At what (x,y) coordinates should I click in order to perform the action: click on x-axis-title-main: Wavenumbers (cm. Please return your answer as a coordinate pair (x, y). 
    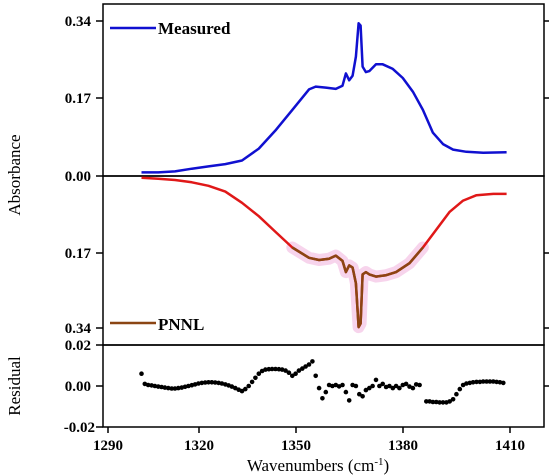
    Looking at the image, I should click on (311, 465).